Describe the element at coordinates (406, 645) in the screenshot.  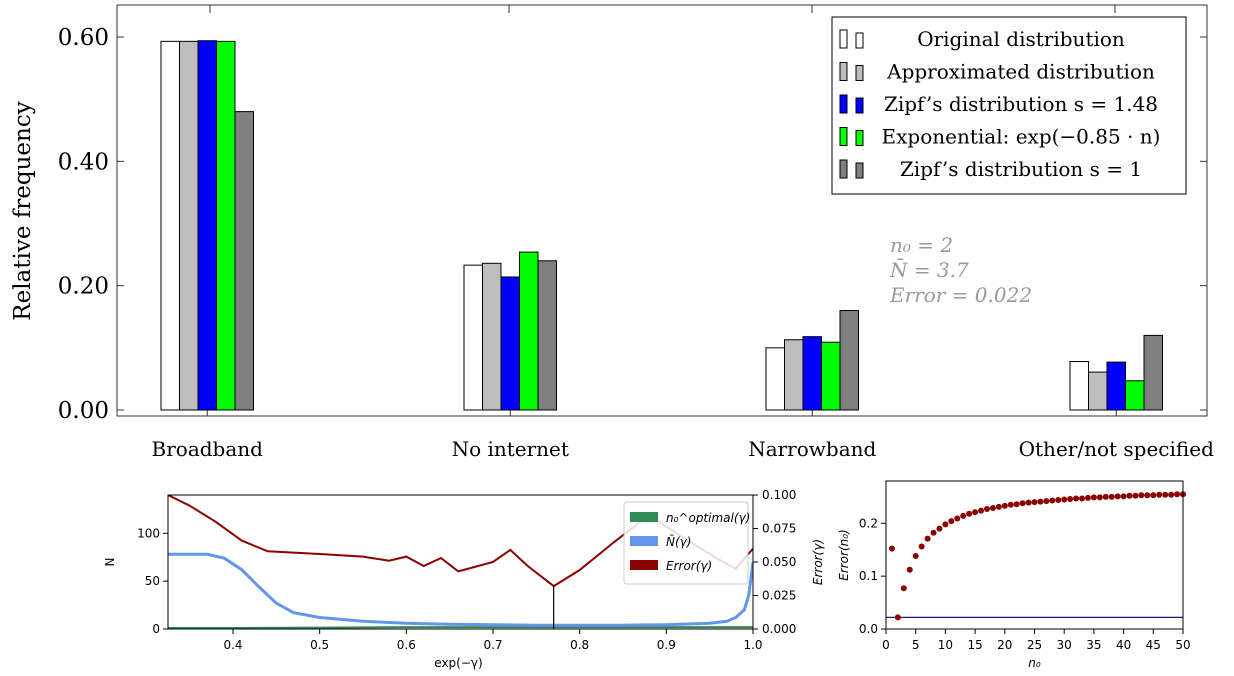
I see `x-tick-label: 0.6` at that location.